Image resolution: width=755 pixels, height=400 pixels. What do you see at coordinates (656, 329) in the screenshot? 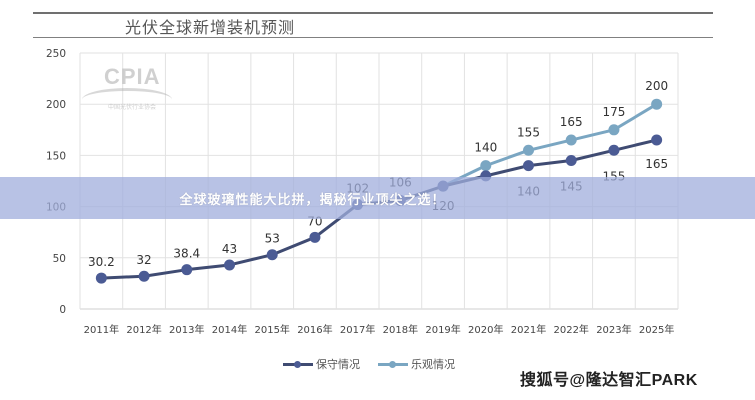
I see `x-tick-label: 2025年` at bounding box center [656, 329].